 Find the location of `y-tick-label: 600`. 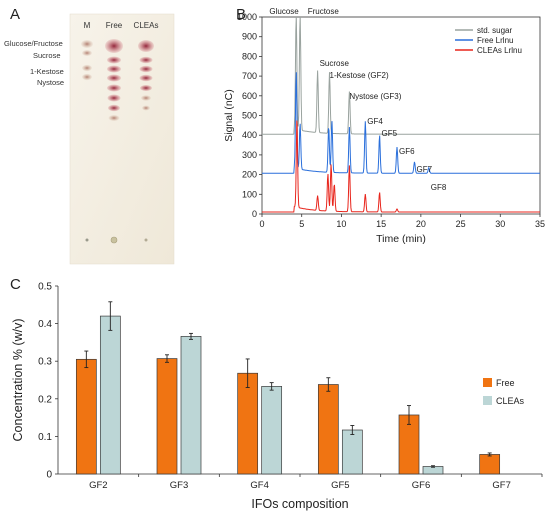

y-tick-label: 600 is located at coordinates (249, 96).